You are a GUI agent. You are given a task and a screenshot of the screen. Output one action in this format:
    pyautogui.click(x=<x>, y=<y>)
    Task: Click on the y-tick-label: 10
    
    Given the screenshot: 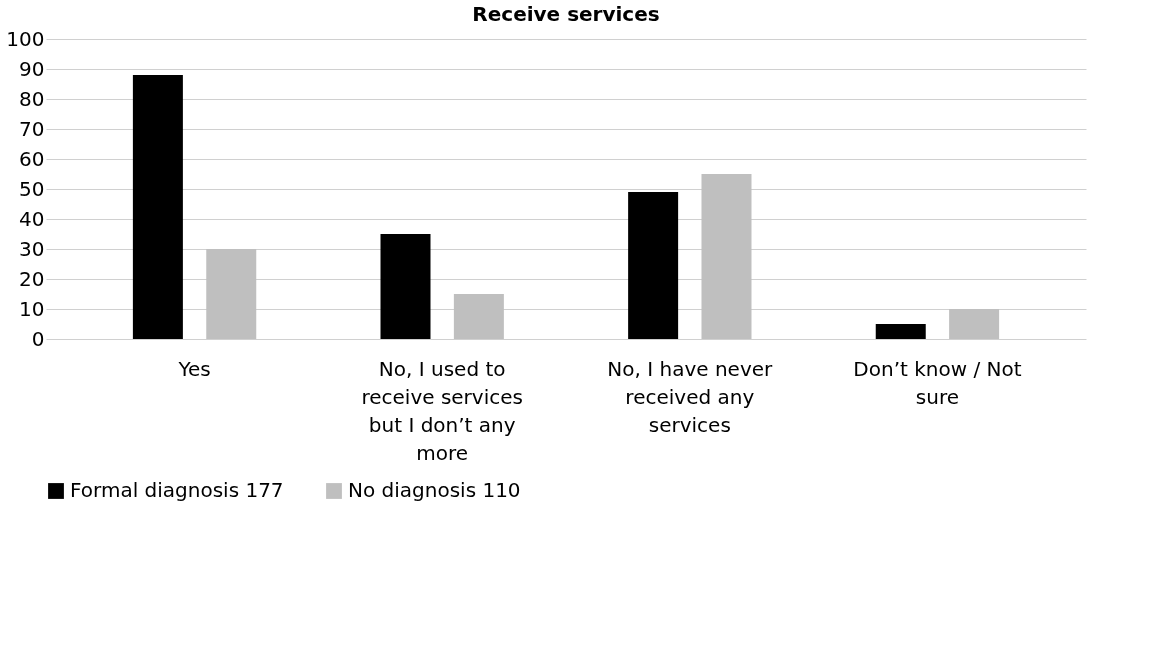 What is the action you would take?
    pyautogui.click(x=32, y=308)
    